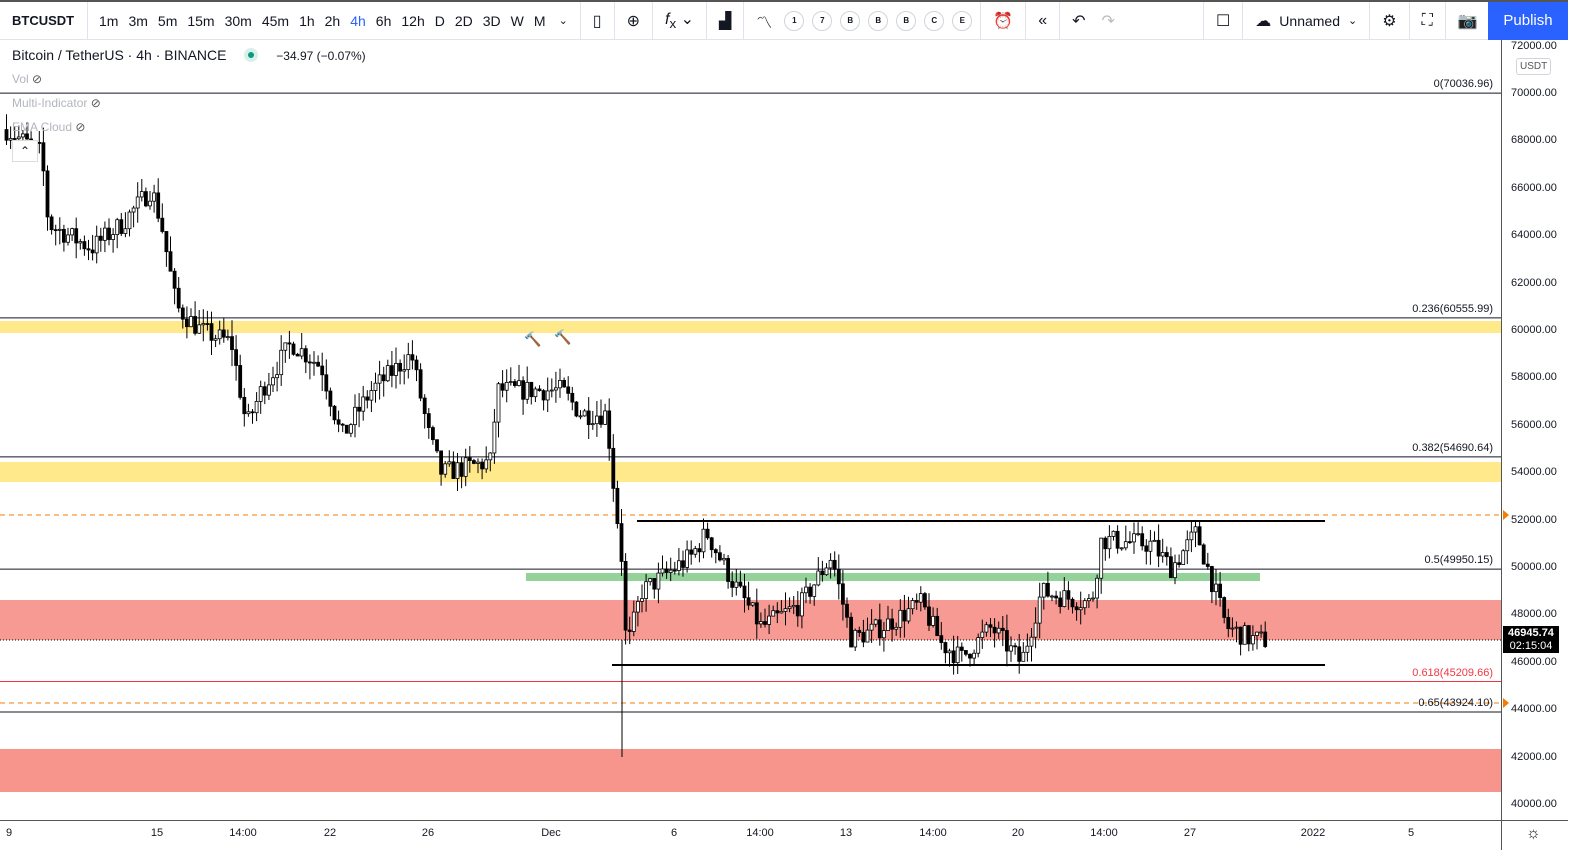  Describe the element at coordinates (138, 20) in the screenshot. I see `timeframe-3m: 3m` at that location.